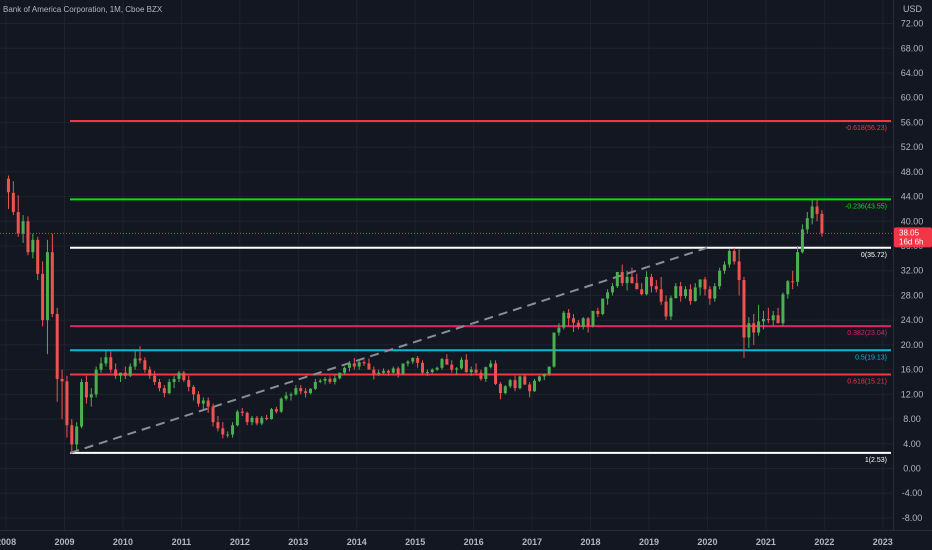 This screenshot has height=550, width=932. I want to click on price-tick-label: 52.00, so click(912, 147).